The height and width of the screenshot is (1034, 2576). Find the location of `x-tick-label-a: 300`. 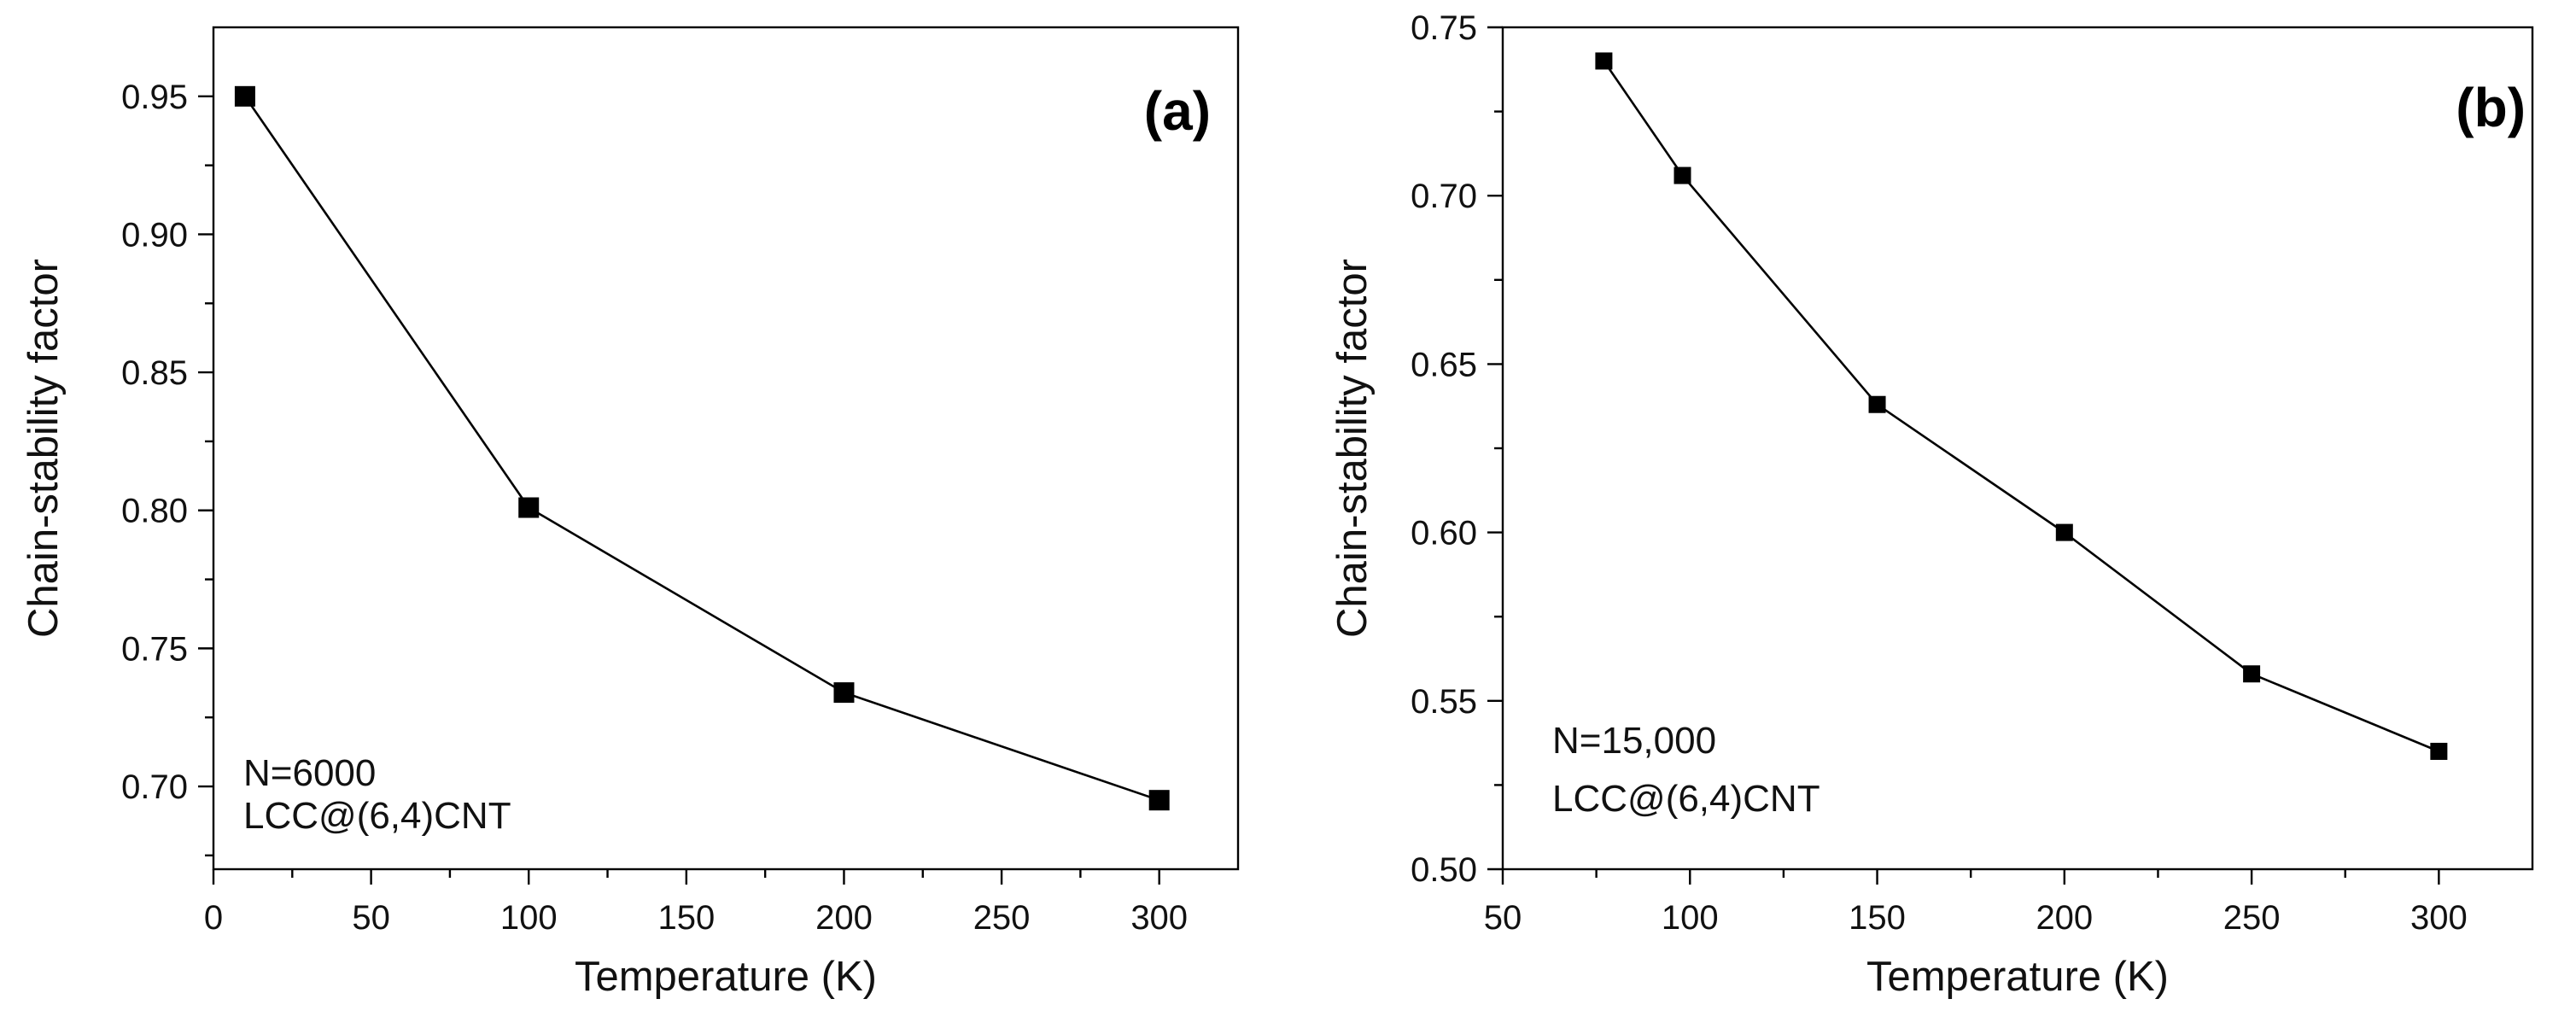

x-tick-label-a: 300 is located at coordinates (1159, 918).